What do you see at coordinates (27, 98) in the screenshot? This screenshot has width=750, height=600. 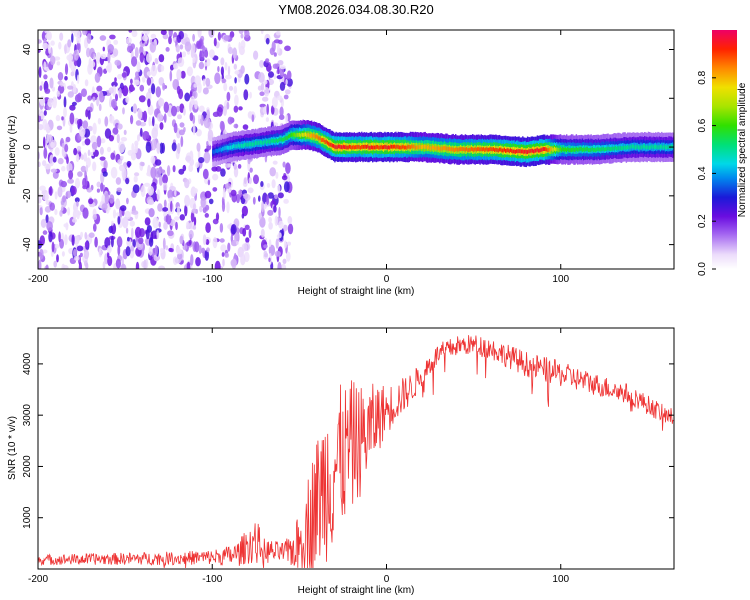 I see `y-tick-label: 20` at bounding box center [27, 98].